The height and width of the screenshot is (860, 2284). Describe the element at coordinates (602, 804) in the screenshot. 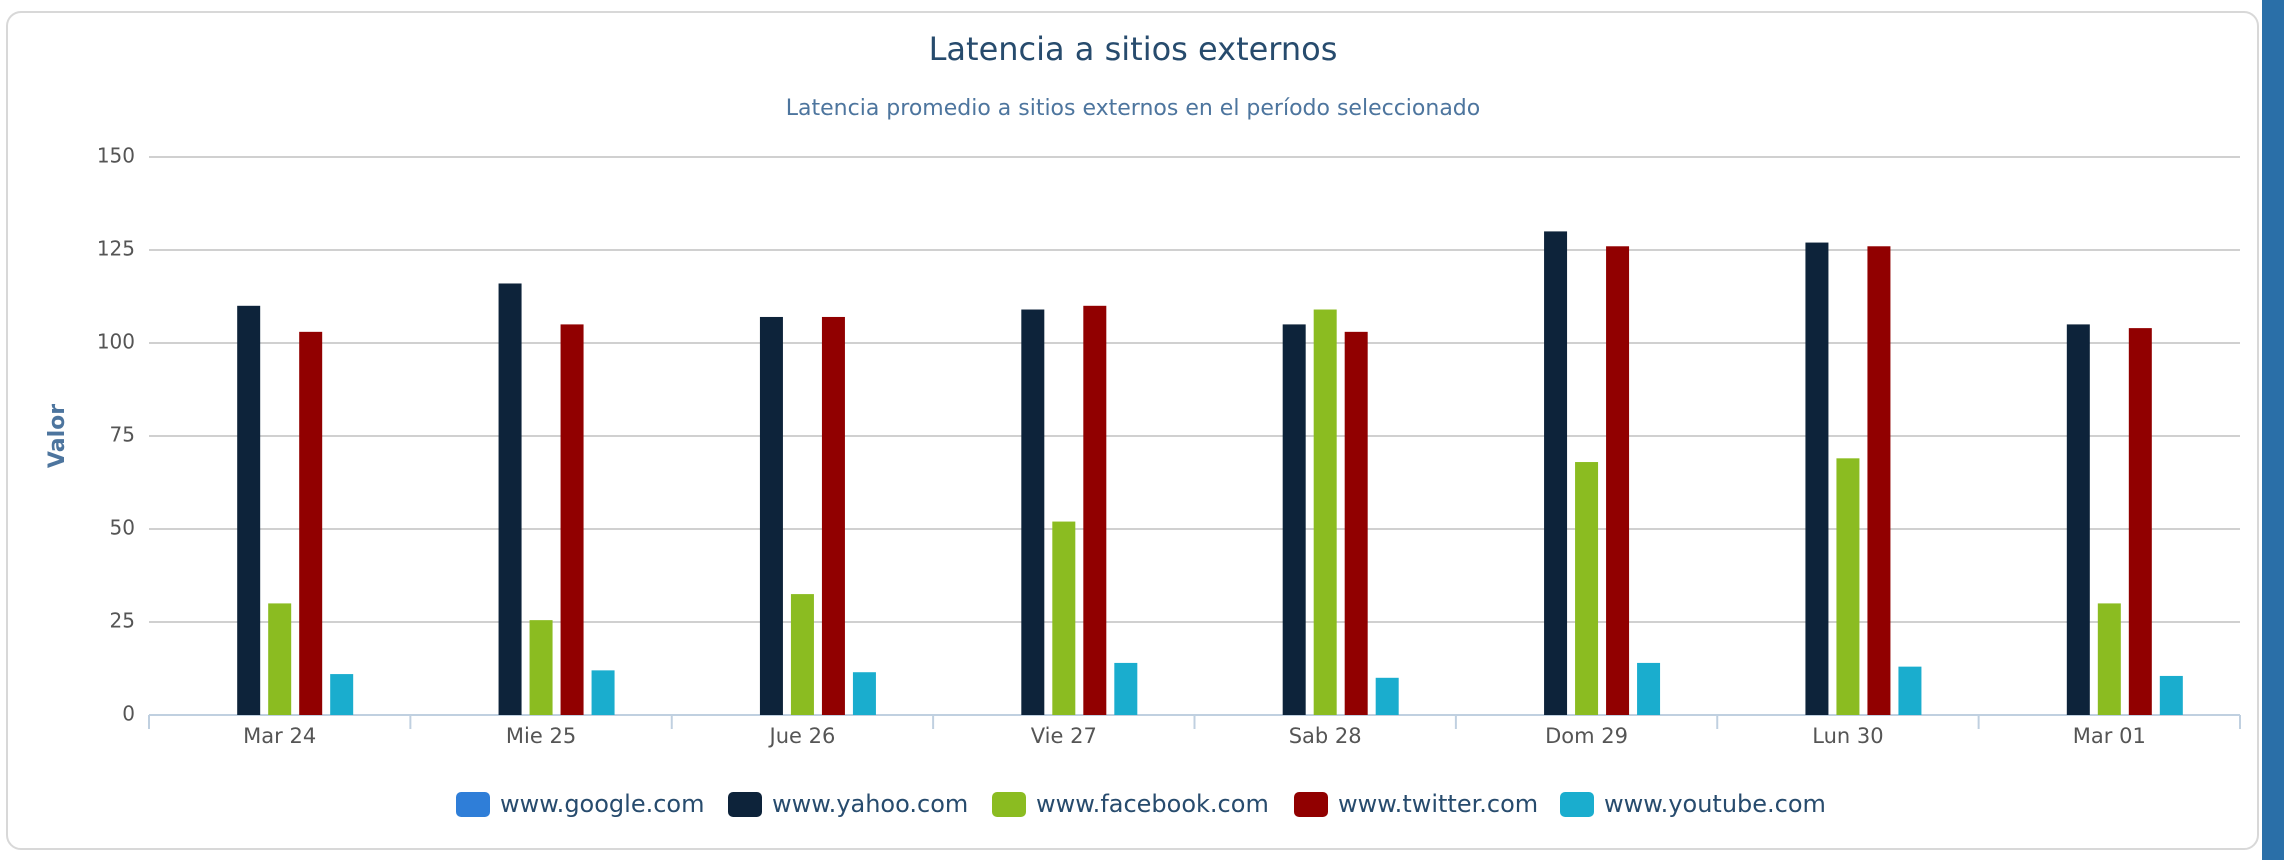

I see `legend-label: www.google.com` at that location.